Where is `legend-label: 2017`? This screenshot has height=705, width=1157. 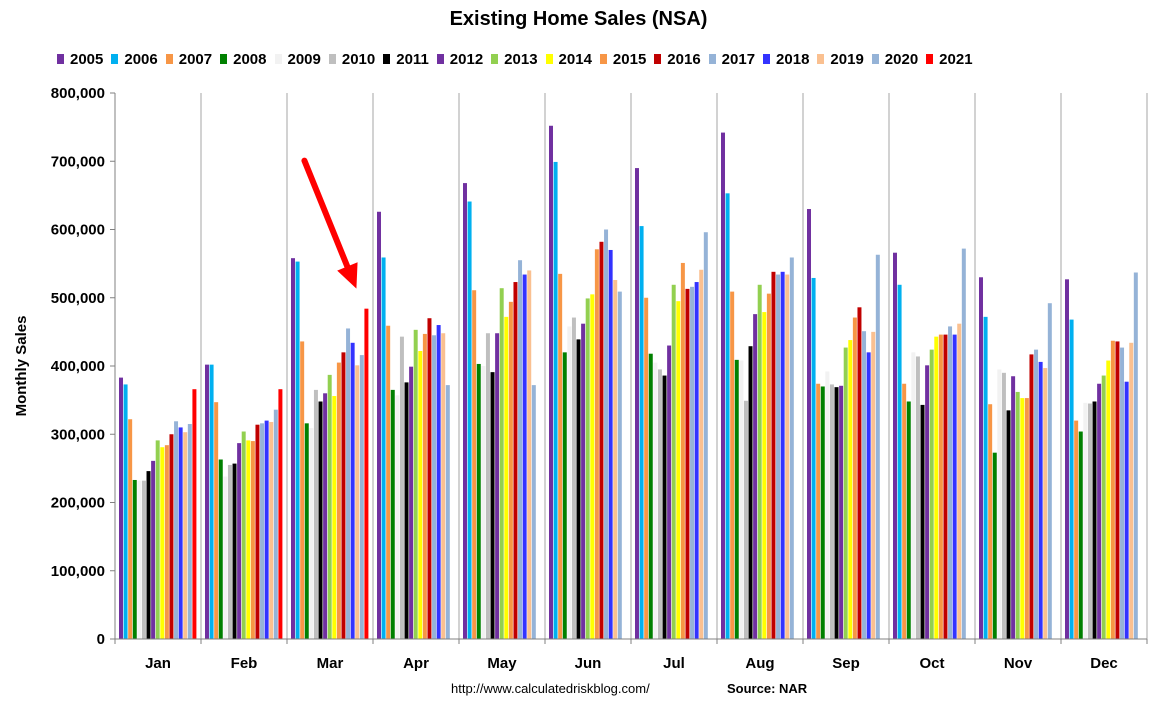
legend-label: 2017 is located at coordinates (738, 59).